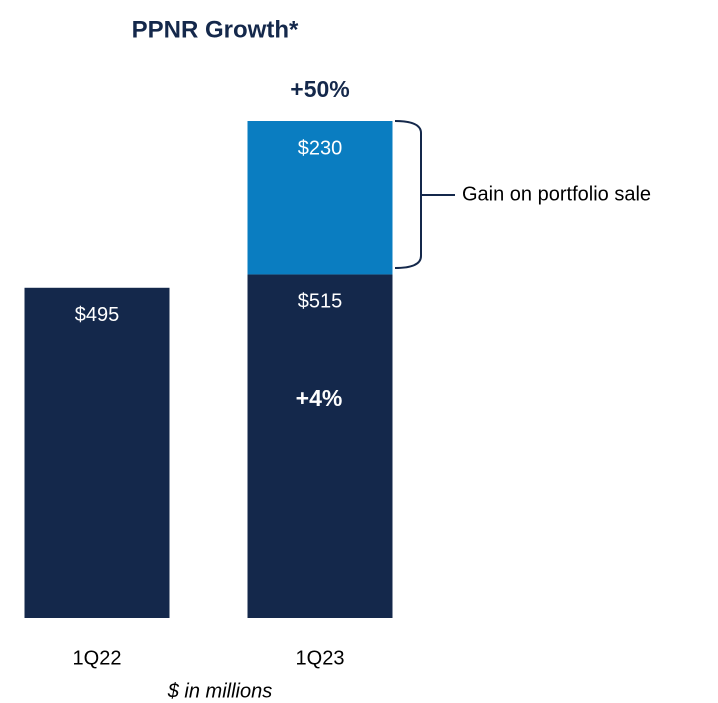  Describe the element at coordinates (320, 658) in the screenshot. I see `x-tick-label: 1Q23` at that location.